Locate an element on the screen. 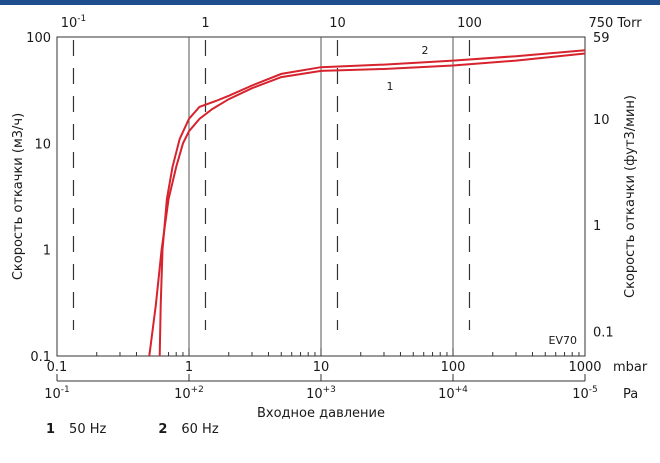  x-axis-title: Входное давление is located at coordinates (321, 413).